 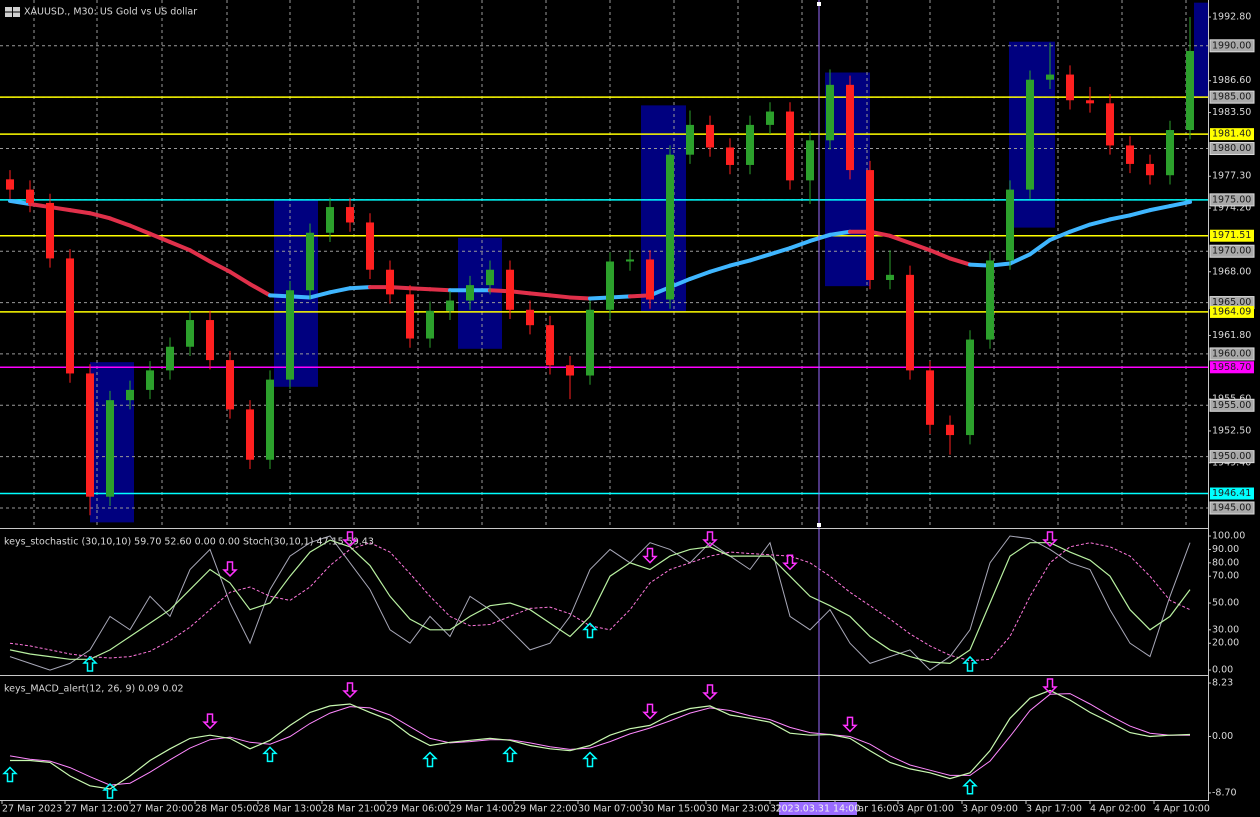 I want to click on y-tick-label: 0.00, so click(x=1222, y=736).